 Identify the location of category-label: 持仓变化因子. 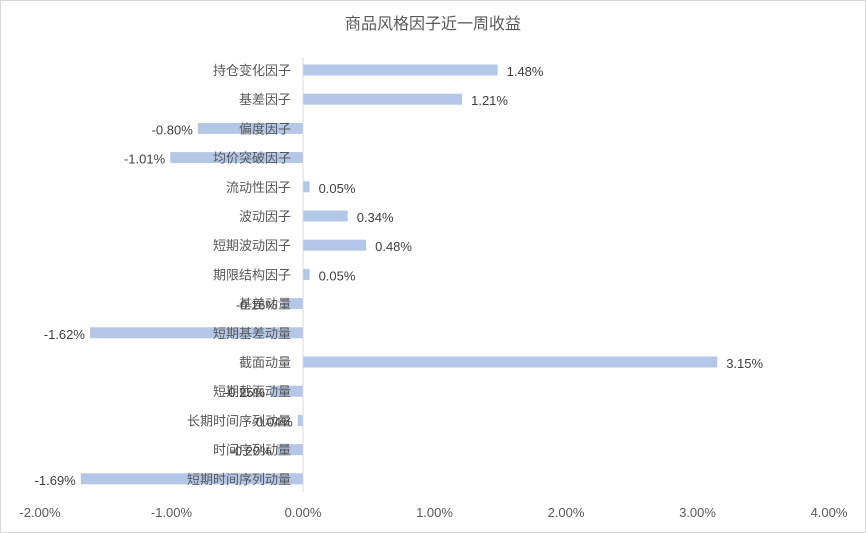
(252, 71).